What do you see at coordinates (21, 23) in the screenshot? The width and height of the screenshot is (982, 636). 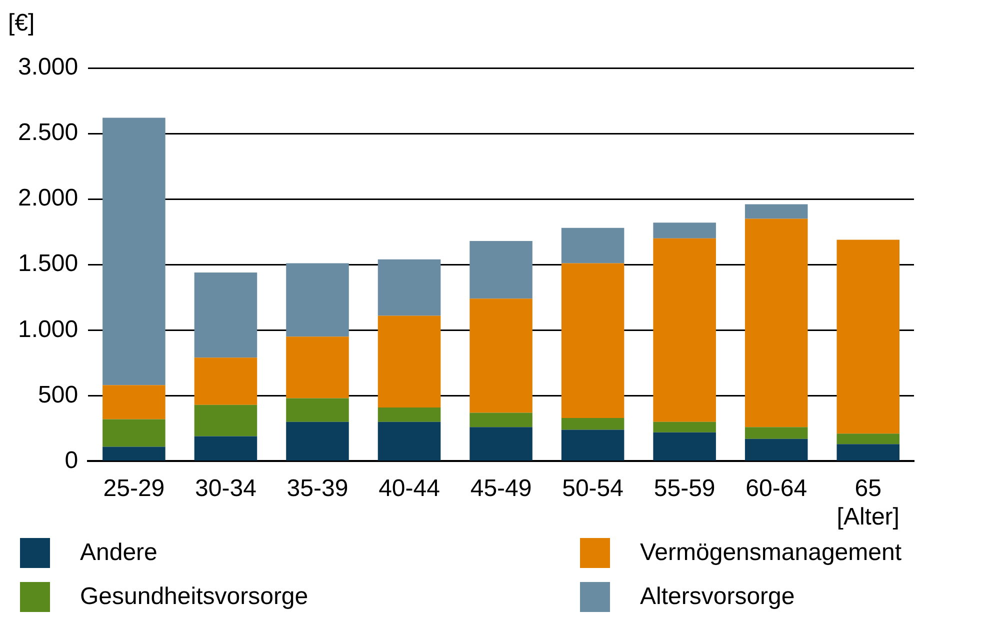 I see `y-axis-title: [€]` at bounding box center [21, 23].